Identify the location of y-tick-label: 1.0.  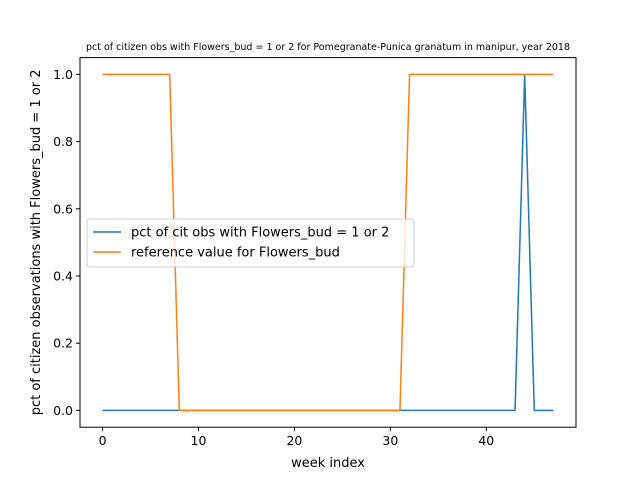
(63, 74).